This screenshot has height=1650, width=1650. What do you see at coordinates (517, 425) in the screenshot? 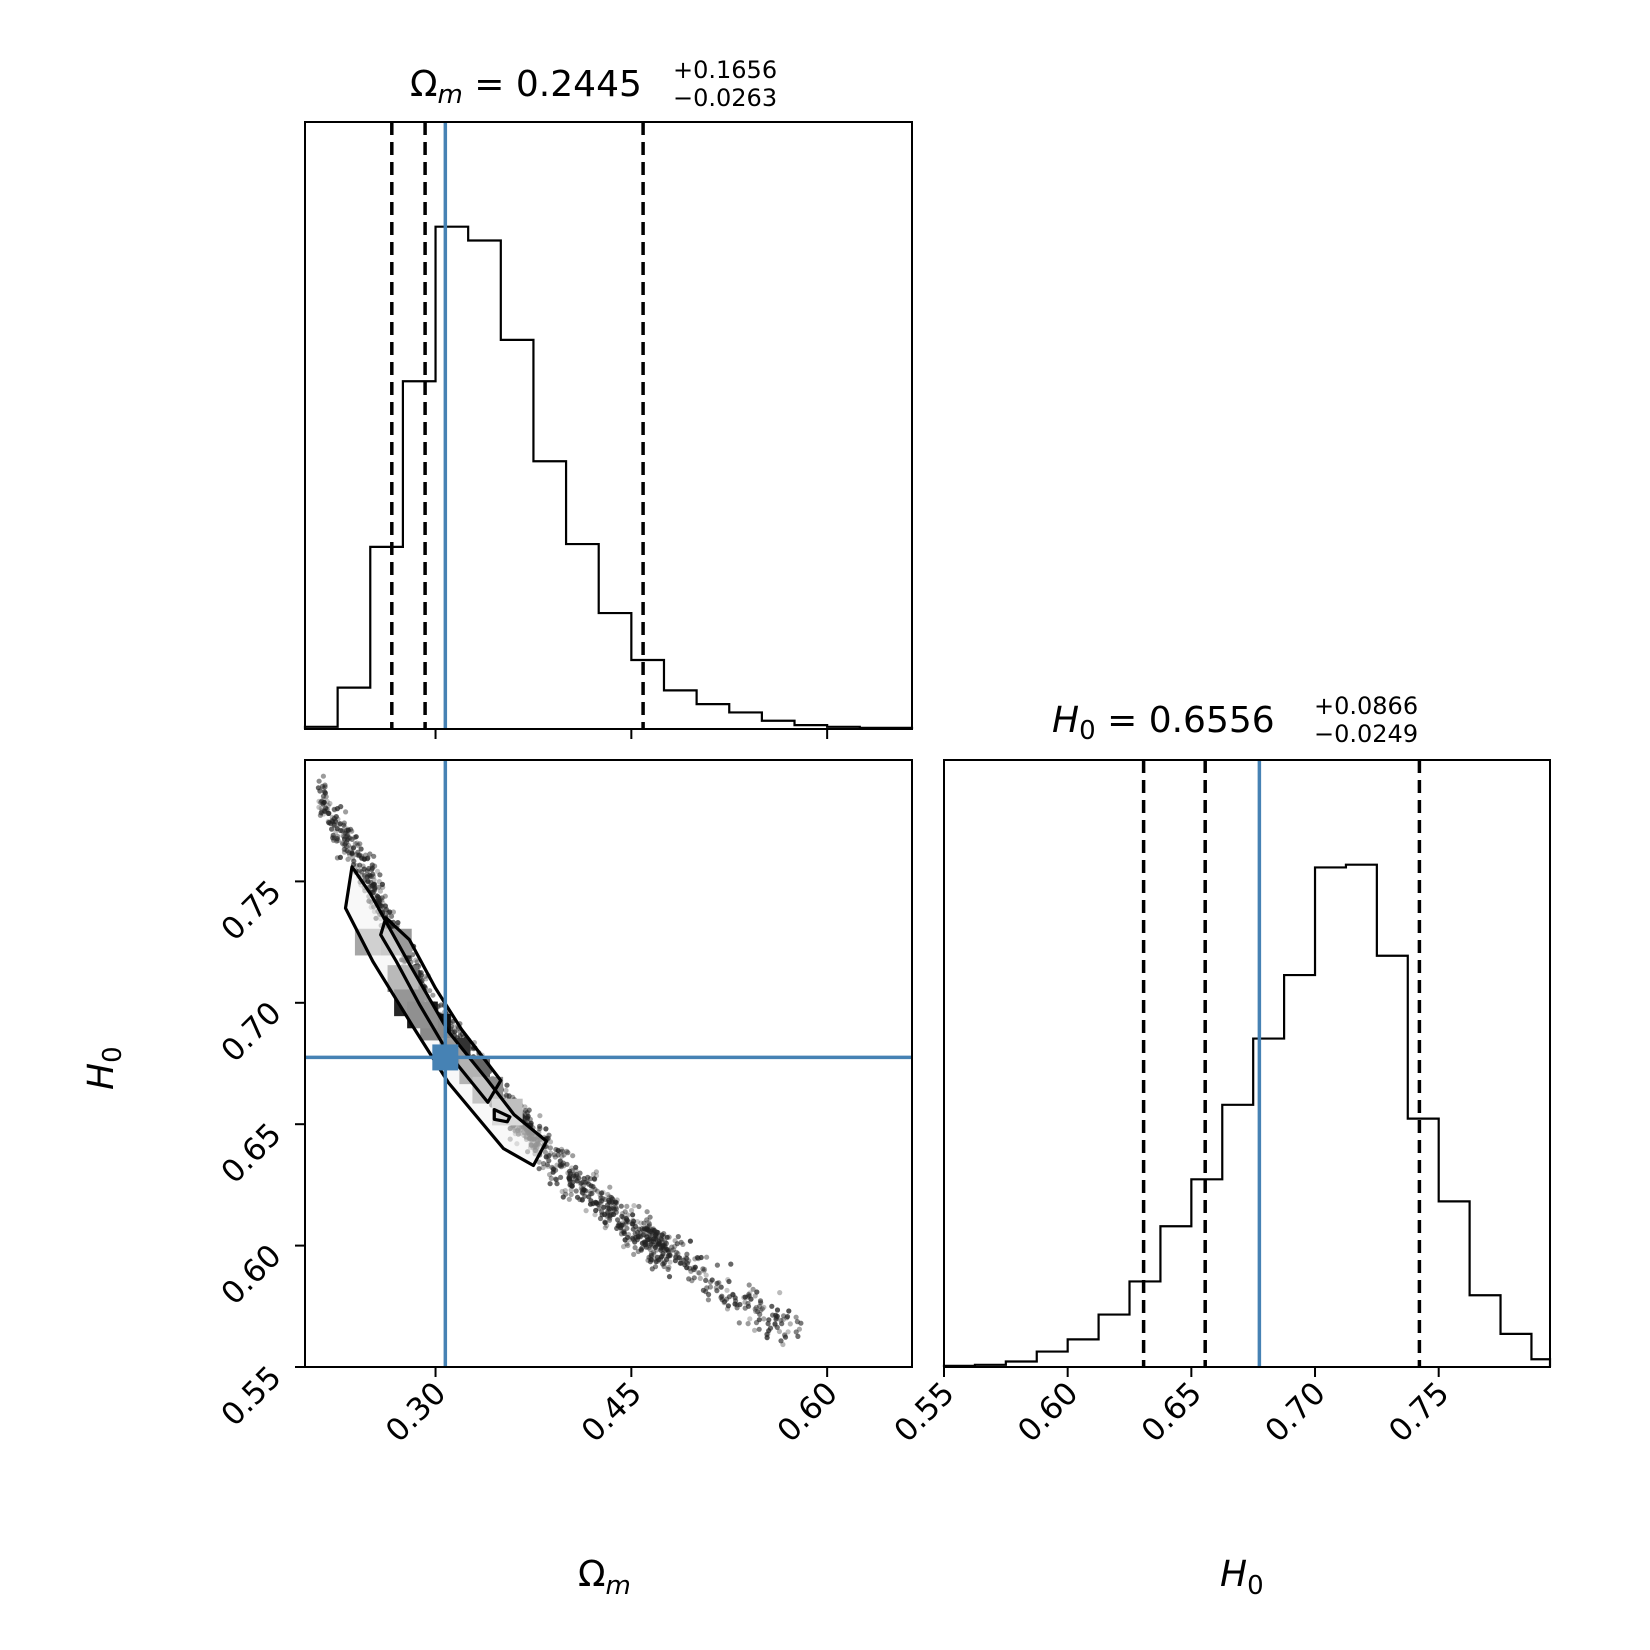
I see `omega-m-quantile-lines` at bounding box center [517, 425].